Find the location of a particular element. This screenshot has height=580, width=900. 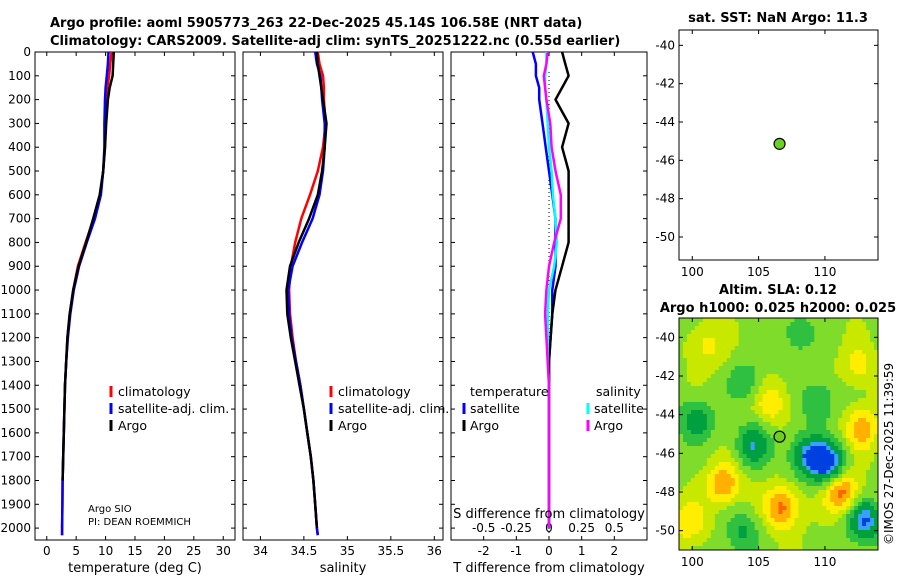

x-tick-label: 36 is located at coordinates (434, 551).